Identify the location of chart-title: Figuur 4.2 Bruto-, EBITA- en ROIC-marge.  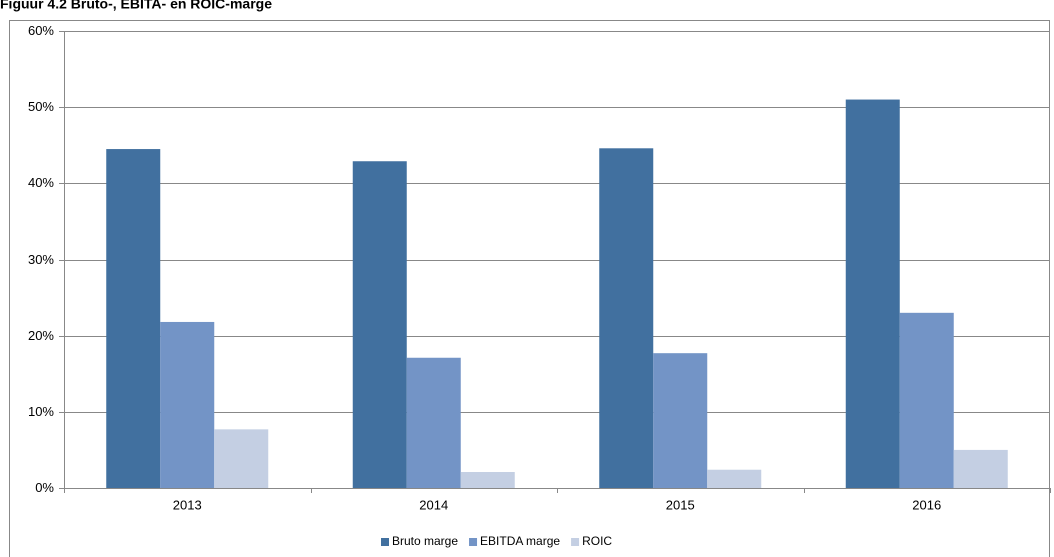
(136, 6).